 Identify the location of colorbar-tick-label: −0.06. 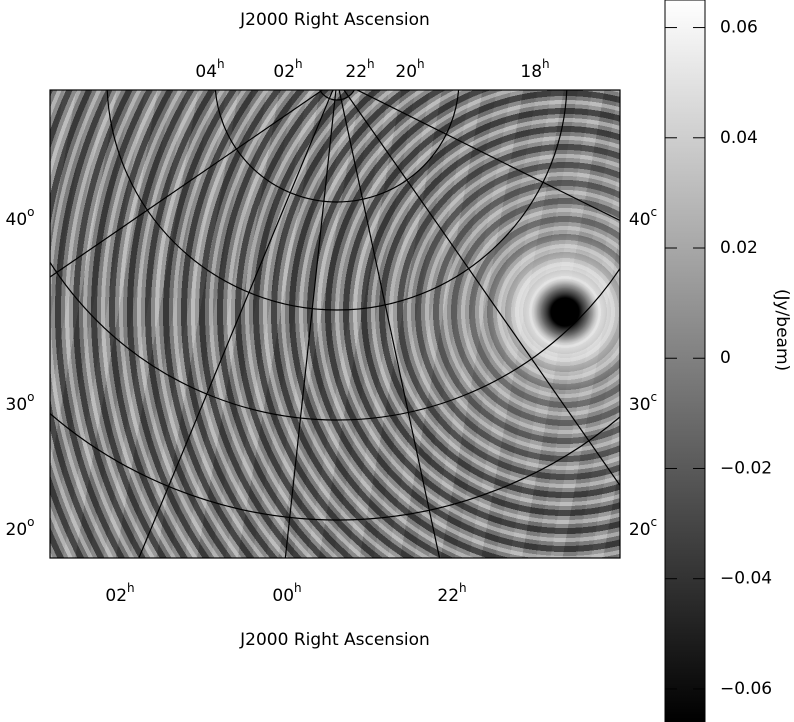
(746, 689).